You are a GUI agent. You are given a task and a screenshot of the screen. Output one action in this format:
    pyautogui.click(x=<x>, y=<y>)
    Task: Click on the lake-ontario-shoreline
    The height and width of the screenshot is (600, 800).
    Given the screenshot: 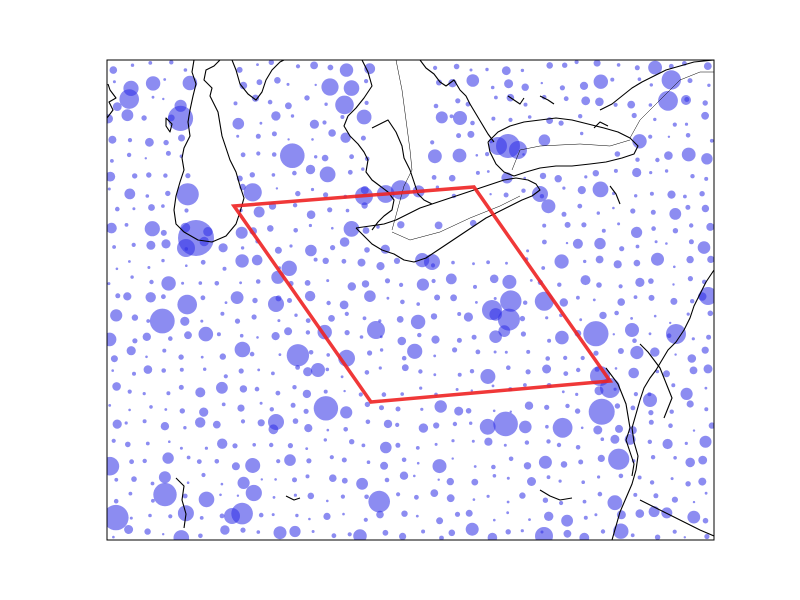 What is the action you would take?
    pyautogui.click(x=563, y=147)
    